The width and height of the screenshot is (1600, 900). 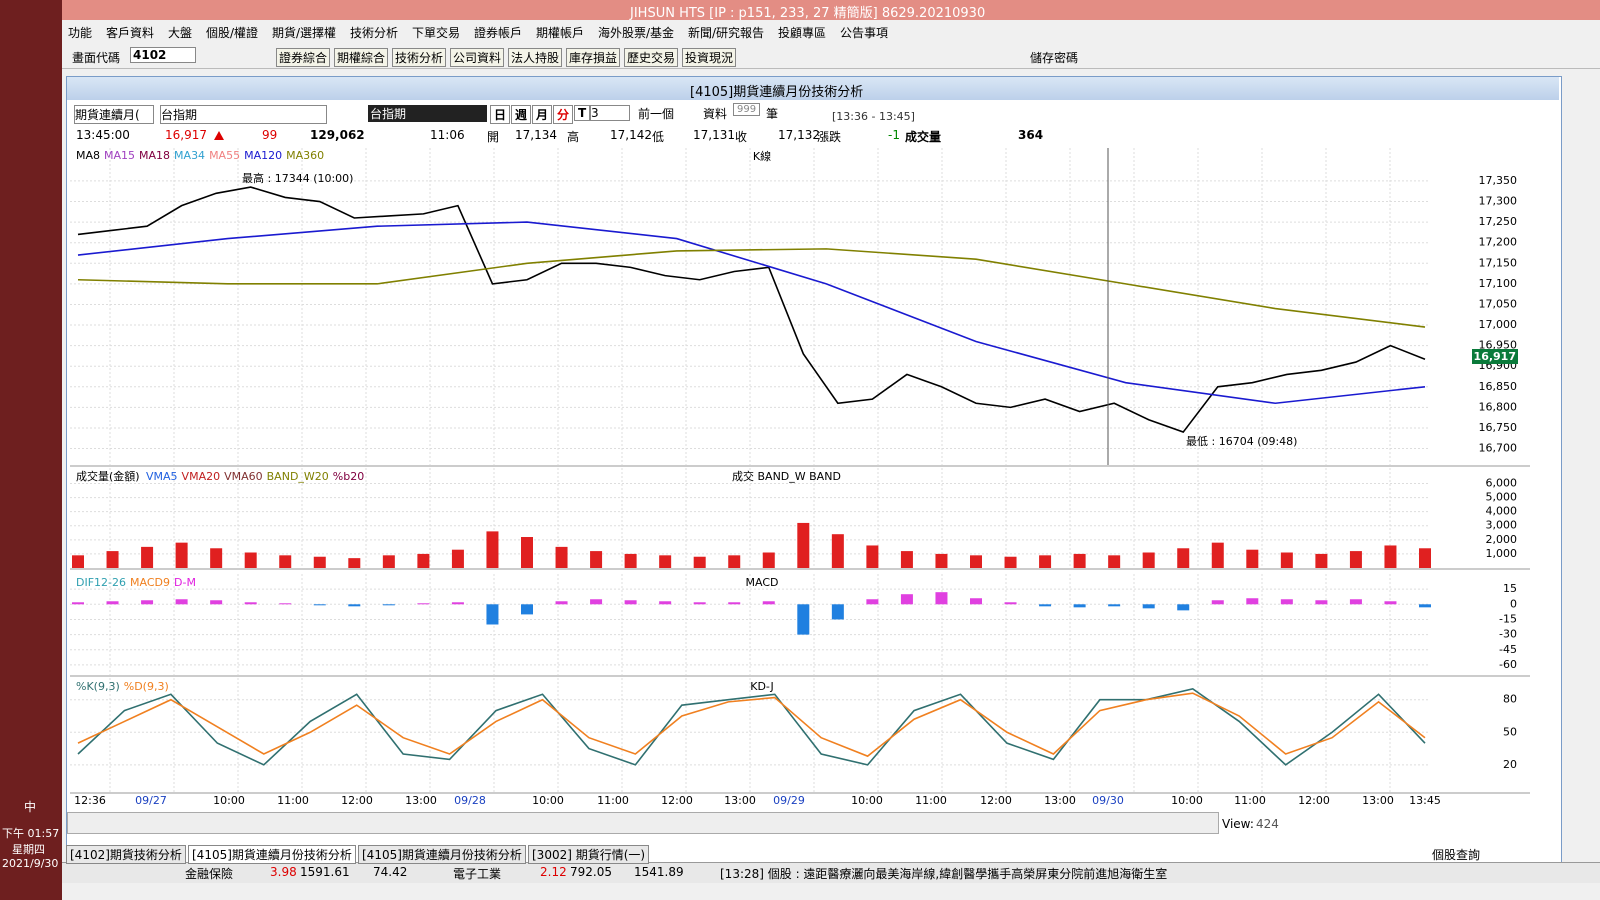 I want to click on clock: 下午 01:57, so click(x=31, y=833).